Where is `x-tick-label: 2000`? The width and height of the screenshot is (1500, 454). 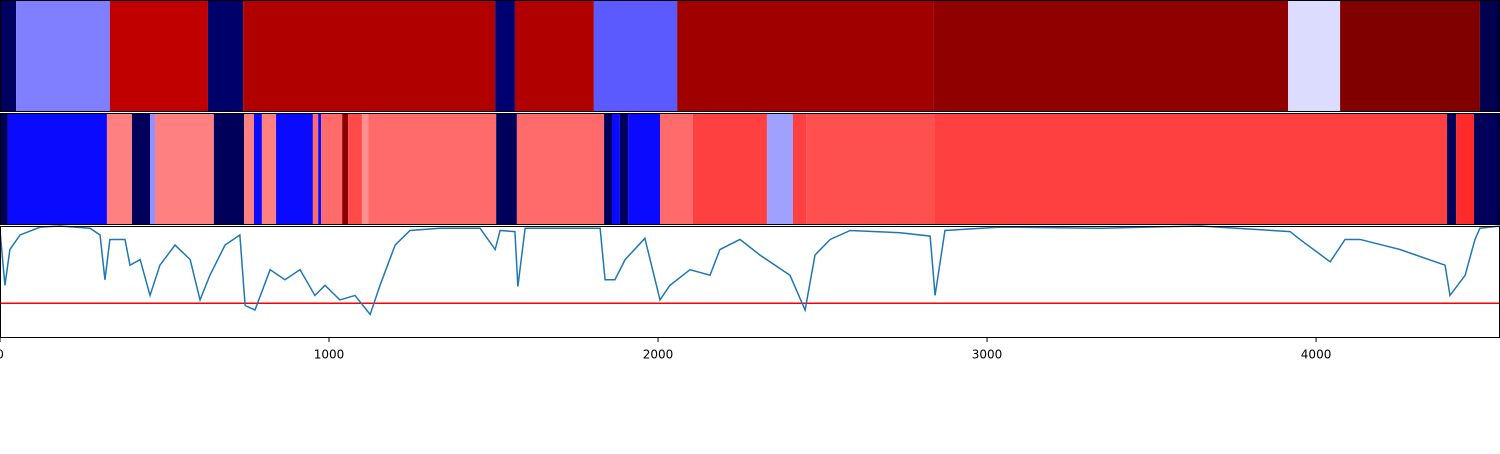 x-tick-label: 2000 is located at coordinates (658, 355).